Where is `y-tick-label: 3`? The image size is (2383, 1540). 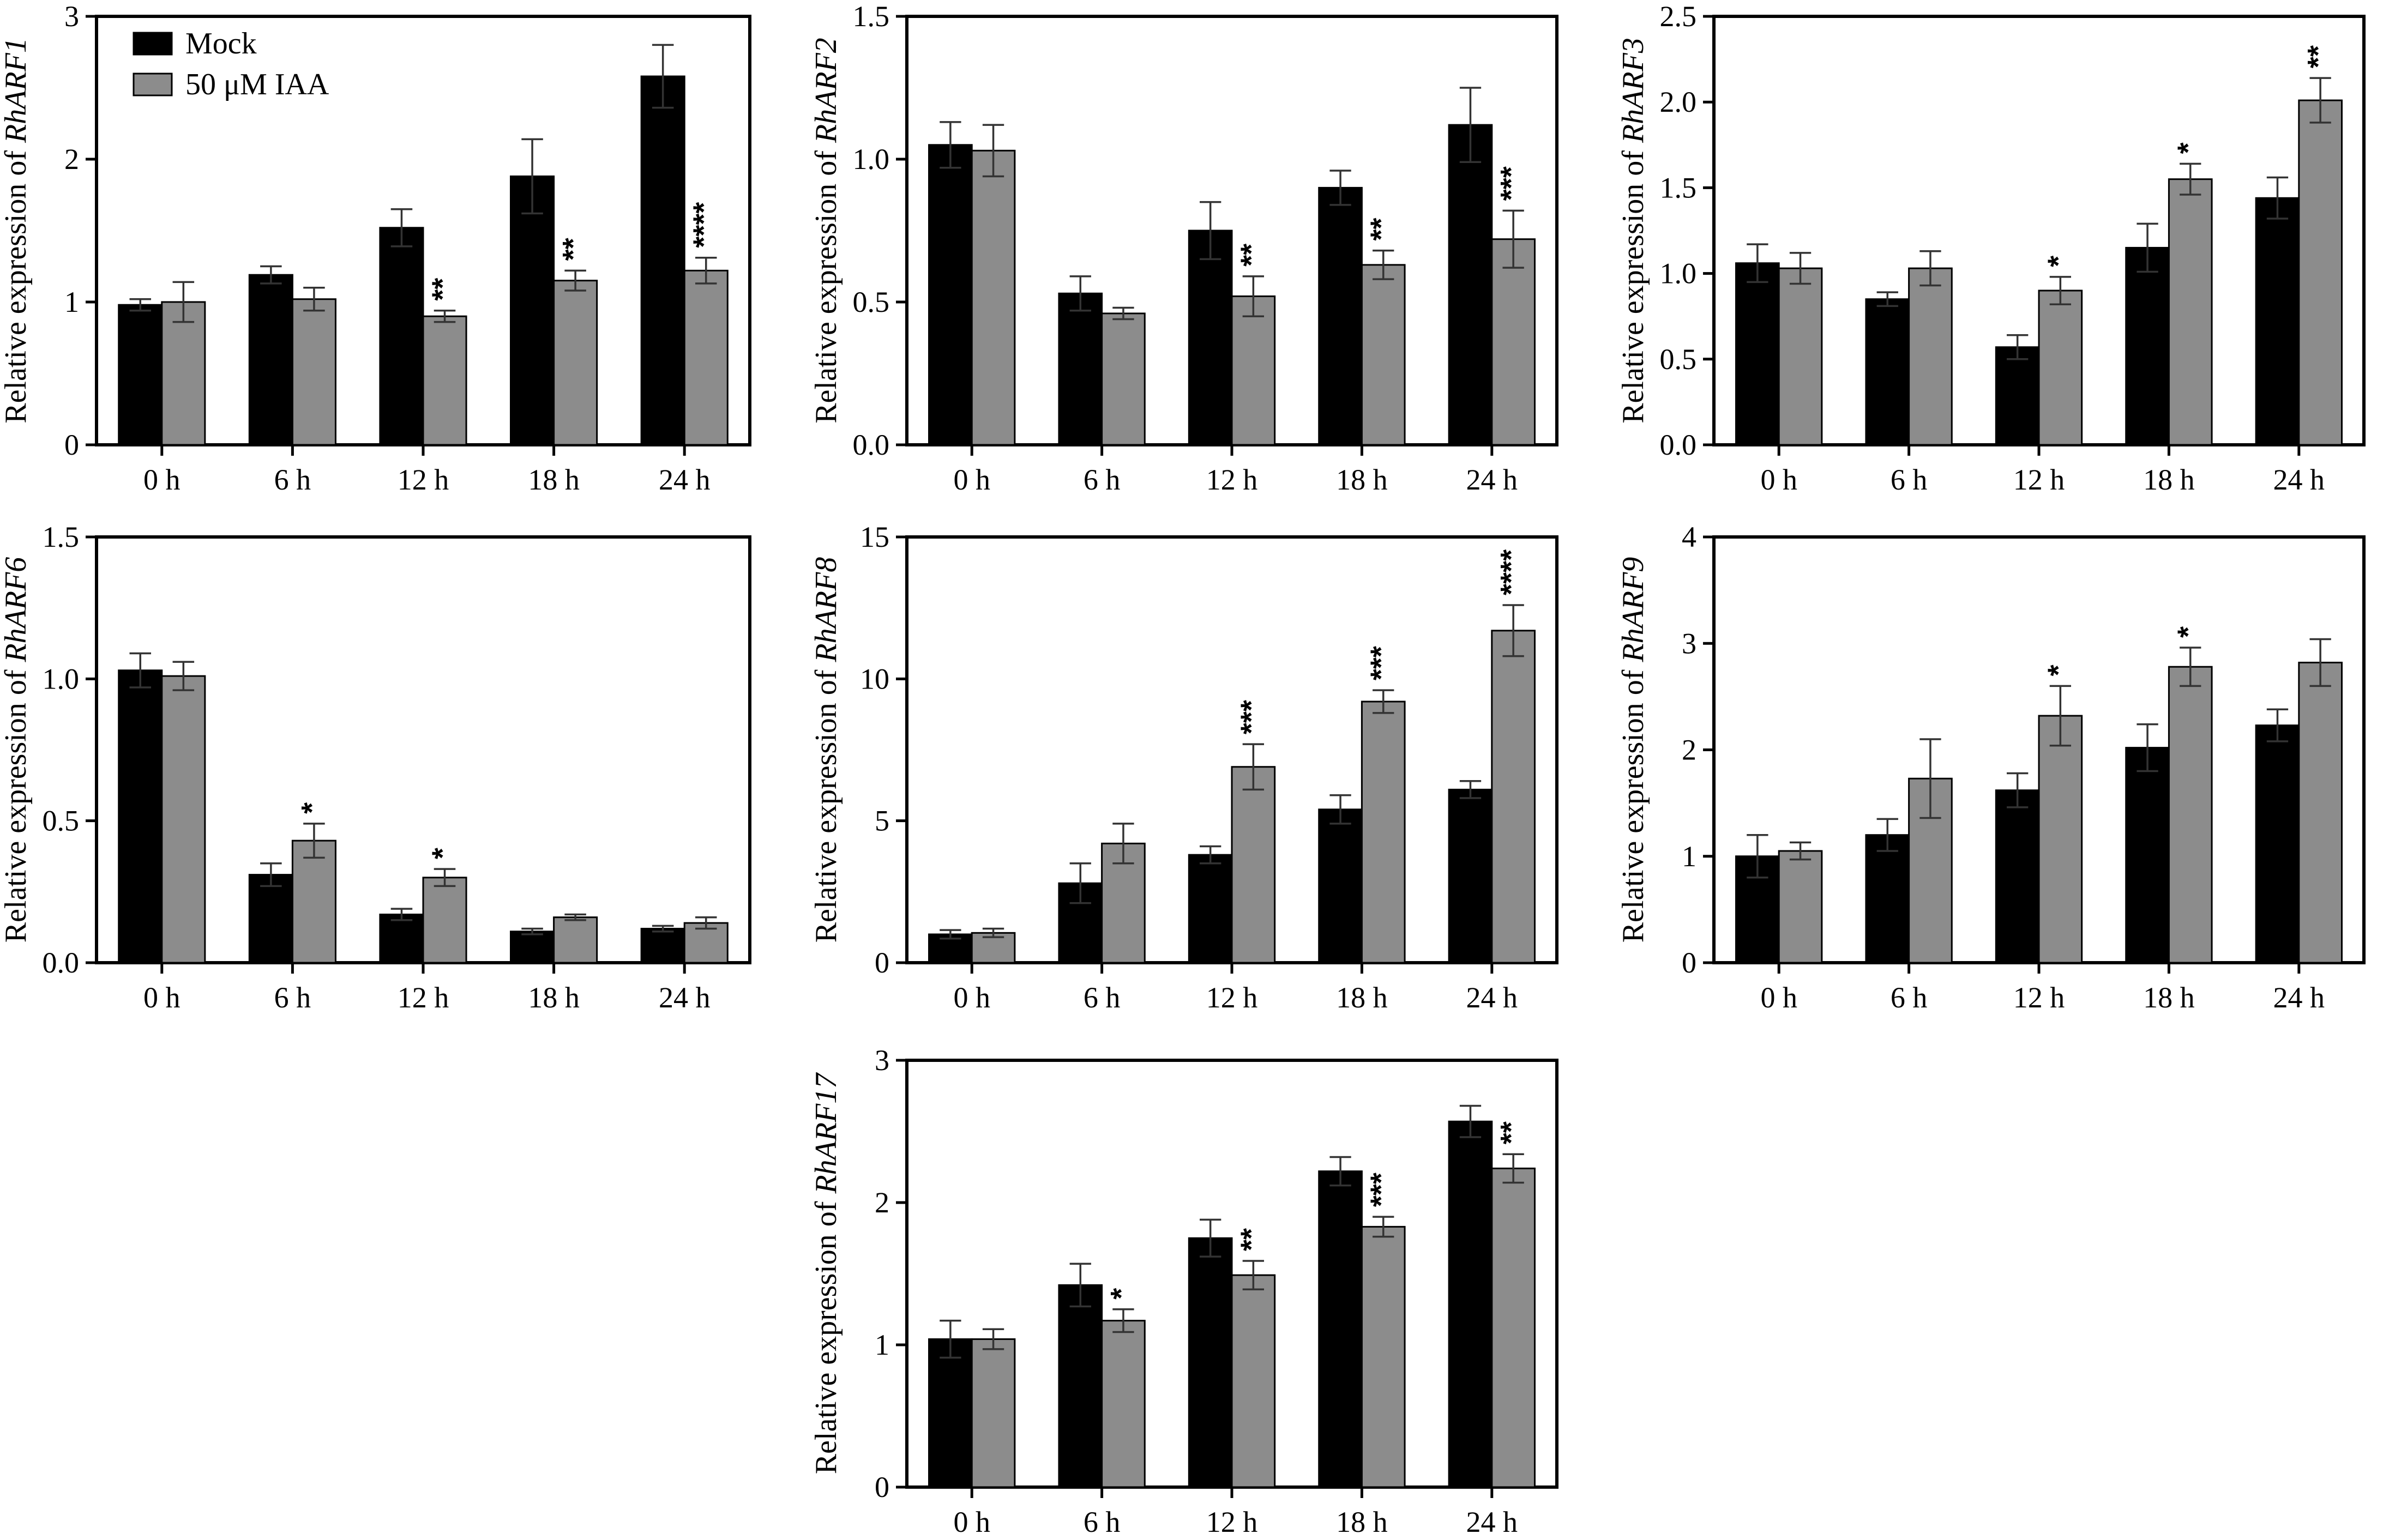 y-tick-label: 3 is located at coordinates (71, 17).